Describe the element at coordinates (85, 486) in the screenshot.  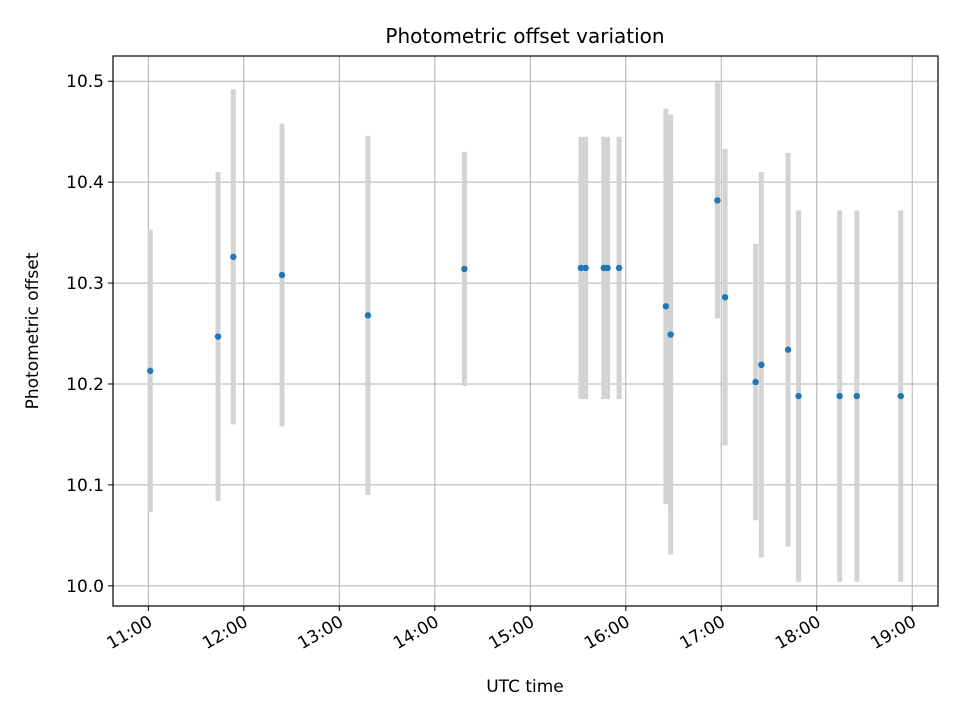
I see `y-tick-label: 10.1` at that location.